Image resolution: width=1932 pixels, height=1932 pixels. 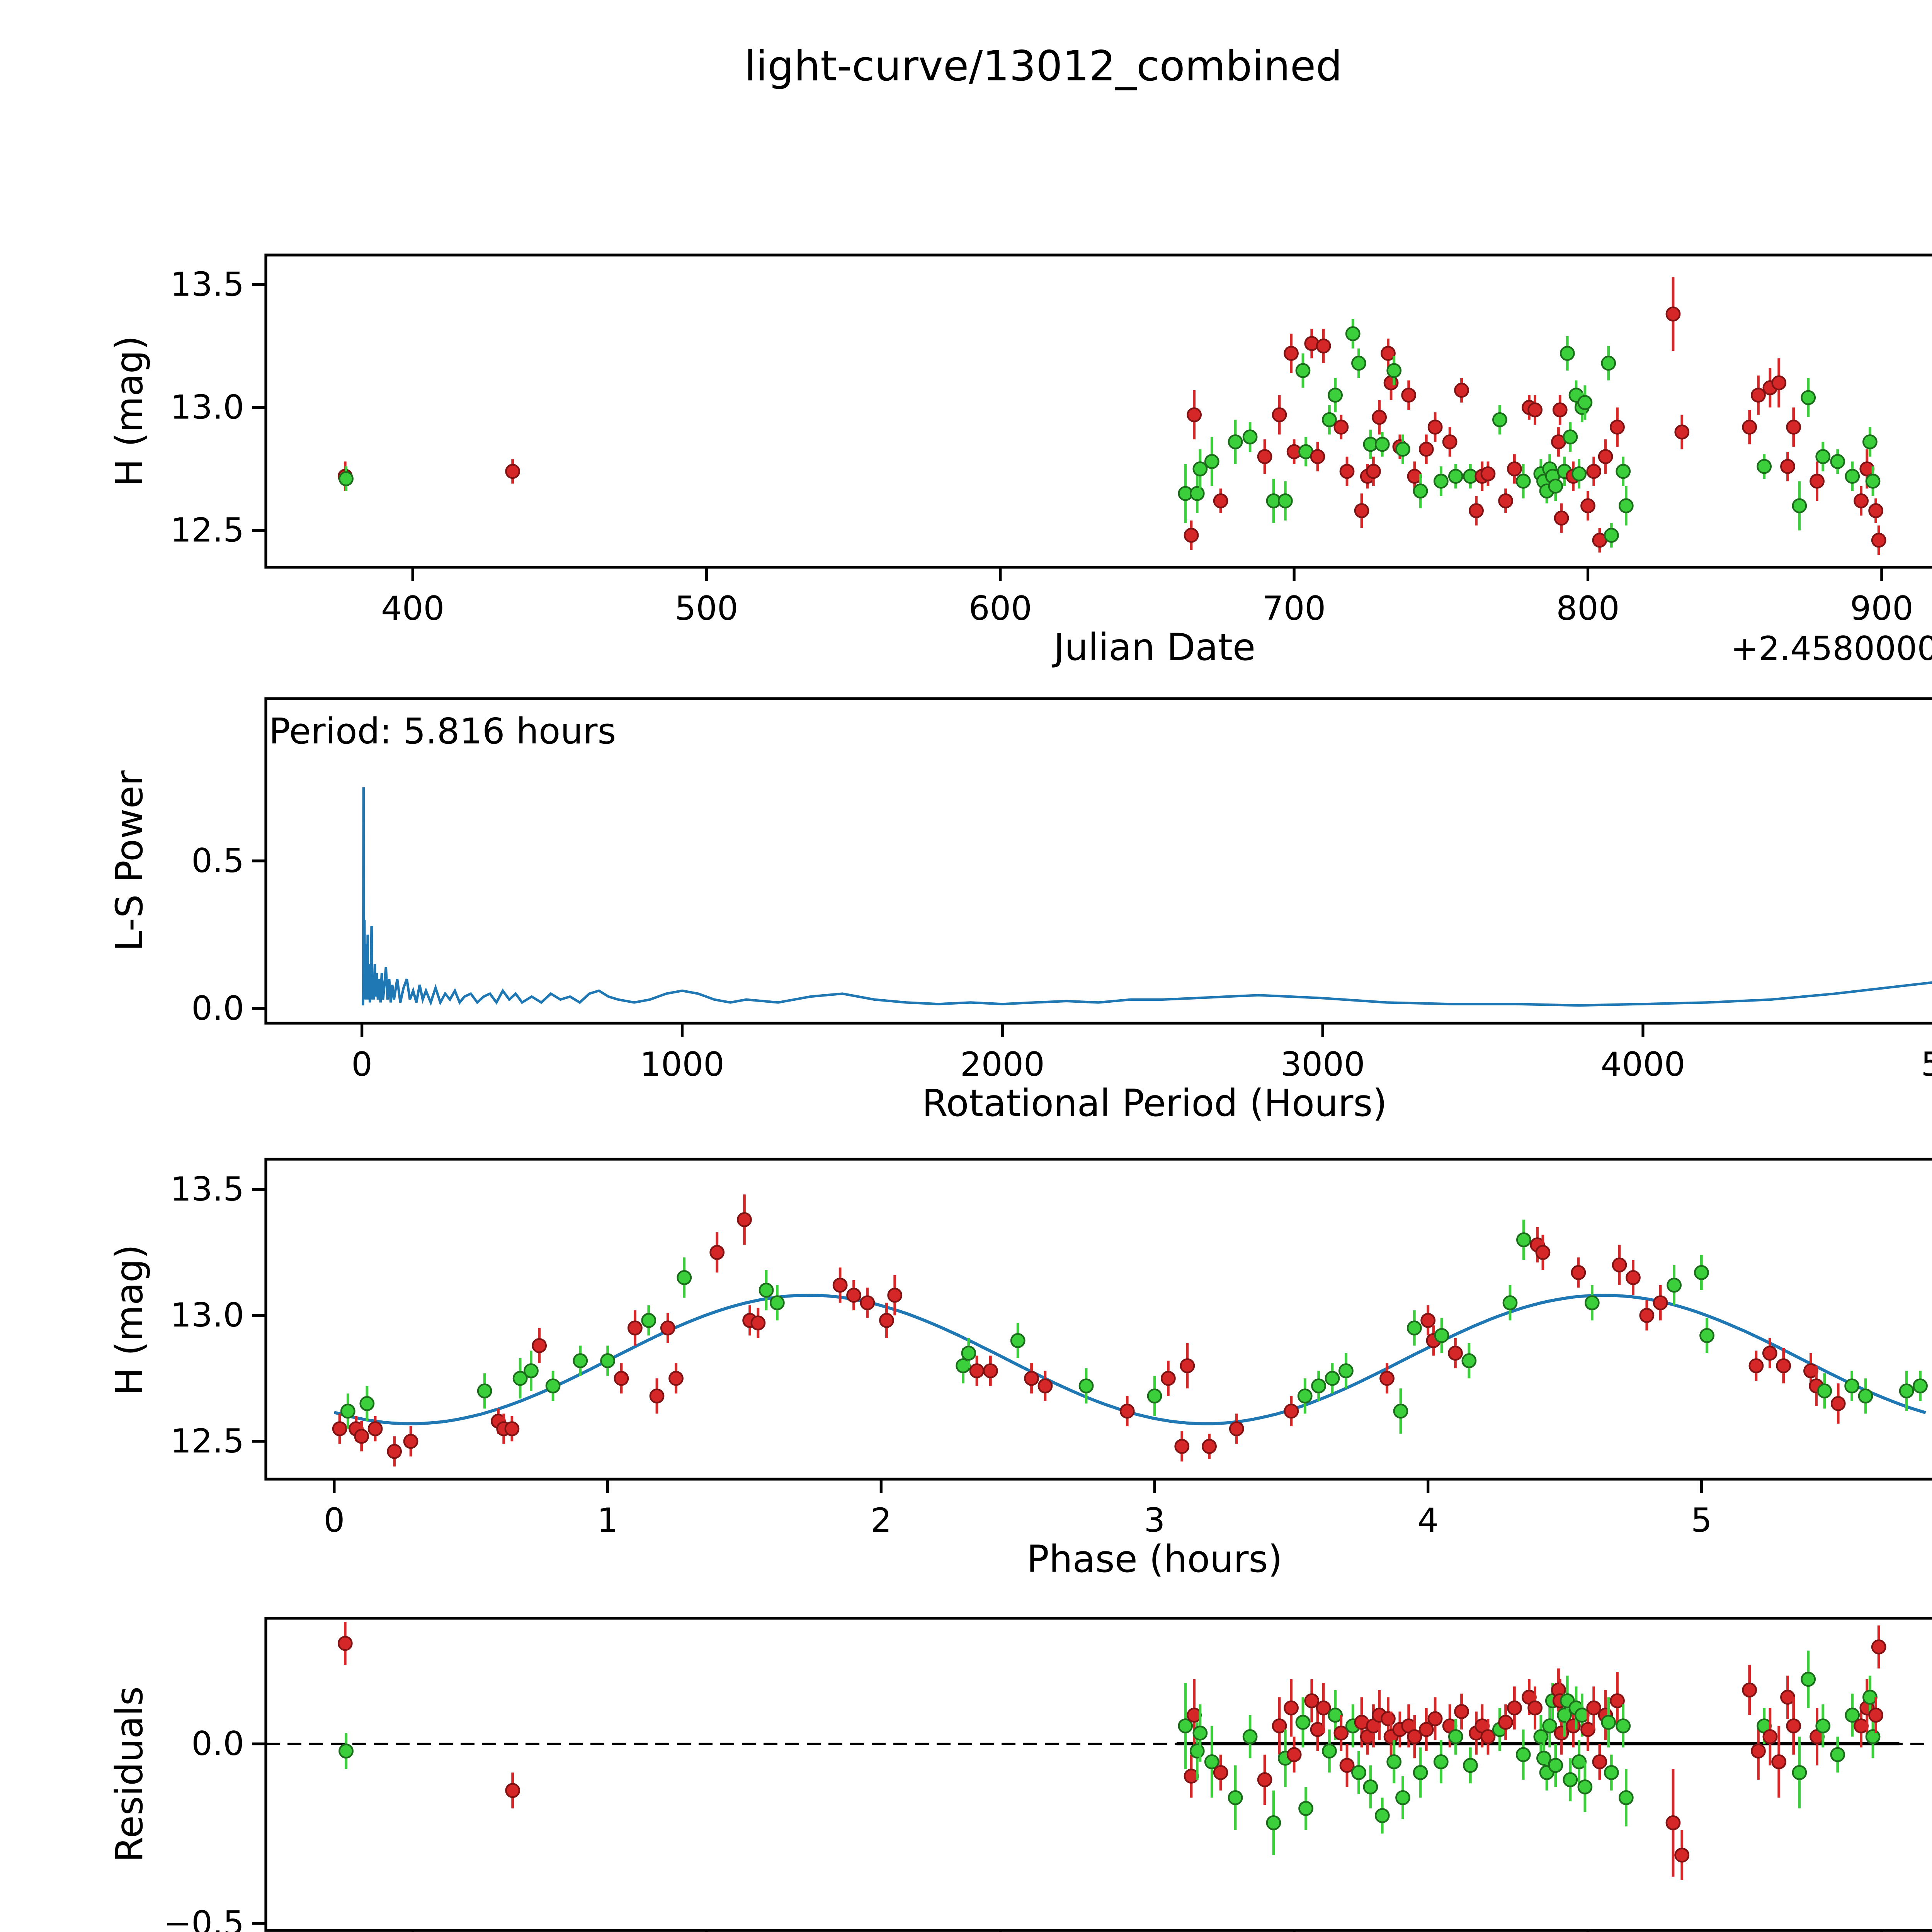 What do you see at coordinates (882, 1520) in the screenshot?
I see `x-tick-label: 2` at bounding box center [882, 1520].